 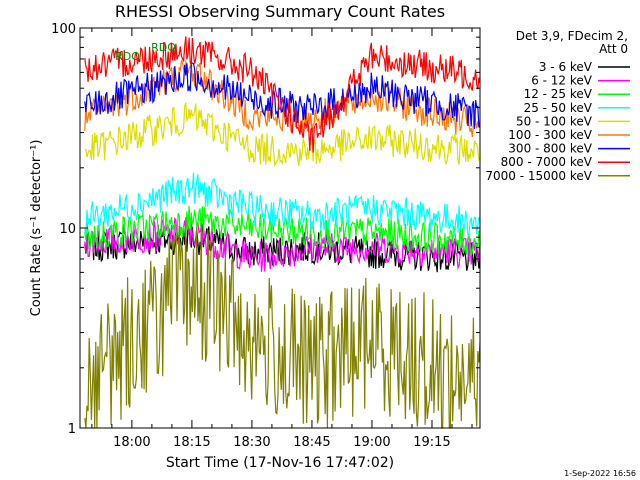 I want to click on legend-label: 25 - 50 keV, so click(x=558, y=108).